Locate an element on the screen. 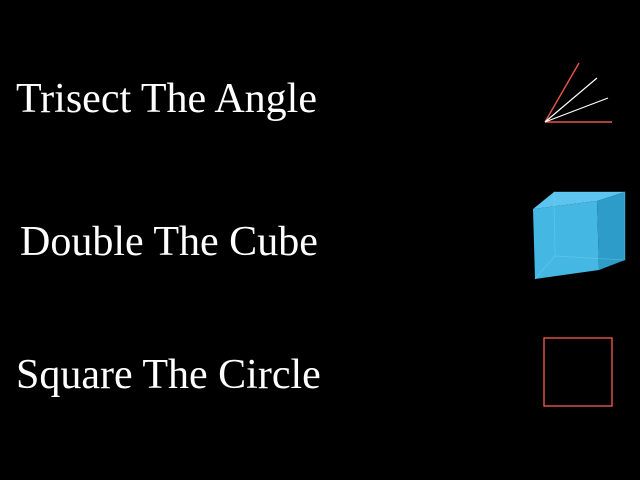 The image size is (640, 480). cube-inner-edge is located at coordinates (545, 267).